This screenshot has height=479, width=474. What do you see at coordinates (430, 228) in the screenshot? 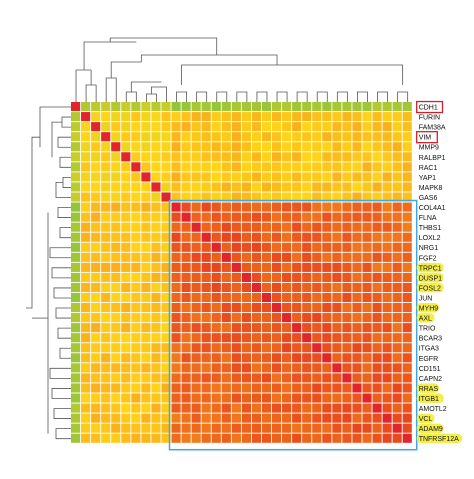
I see `row-label: THBS1` at bounding box center [430, 228].